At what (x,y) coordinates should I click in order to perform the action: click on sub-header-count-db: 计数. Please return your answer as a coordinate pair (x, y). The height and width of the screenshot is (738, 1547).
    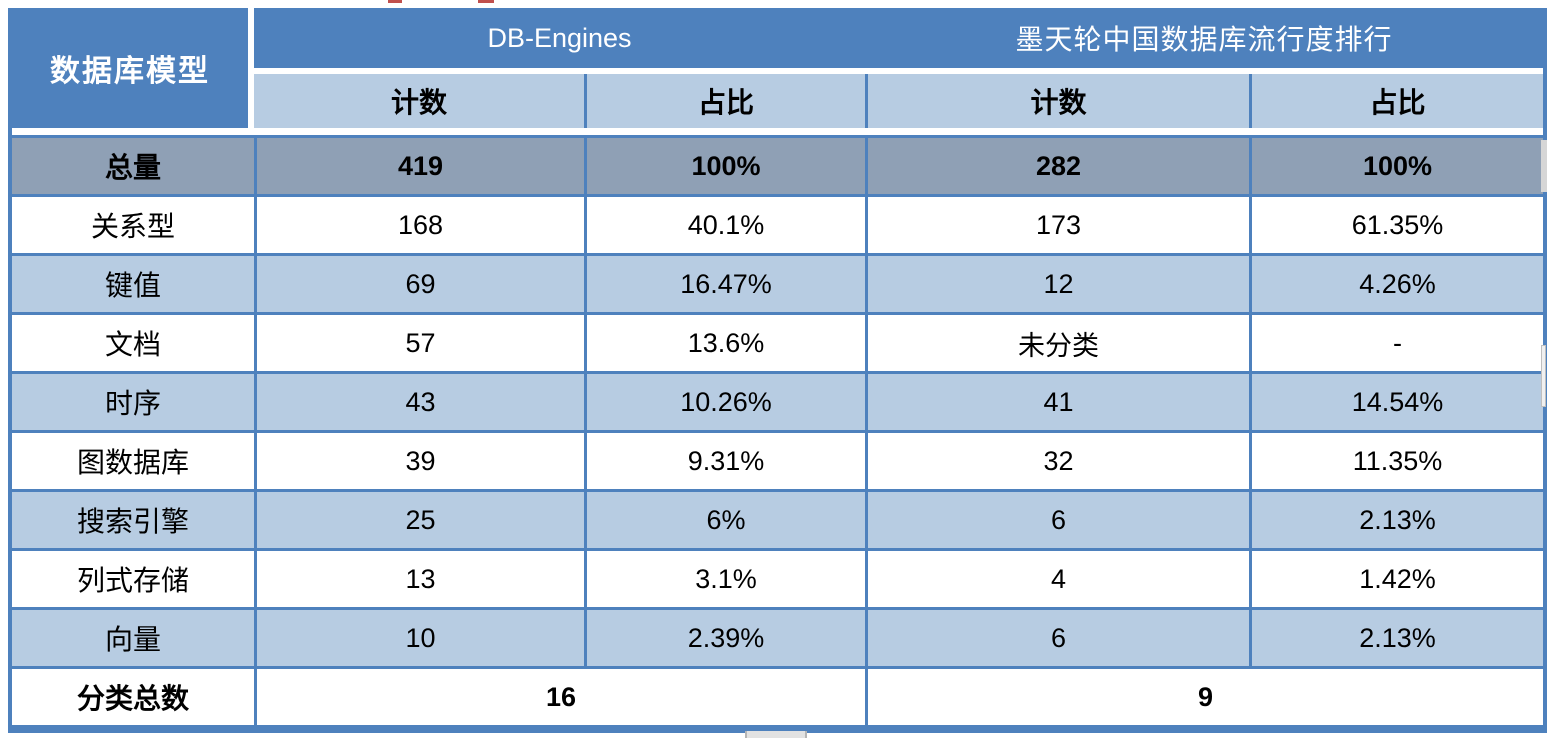
    Looking at the image, I should click on (419, 101).